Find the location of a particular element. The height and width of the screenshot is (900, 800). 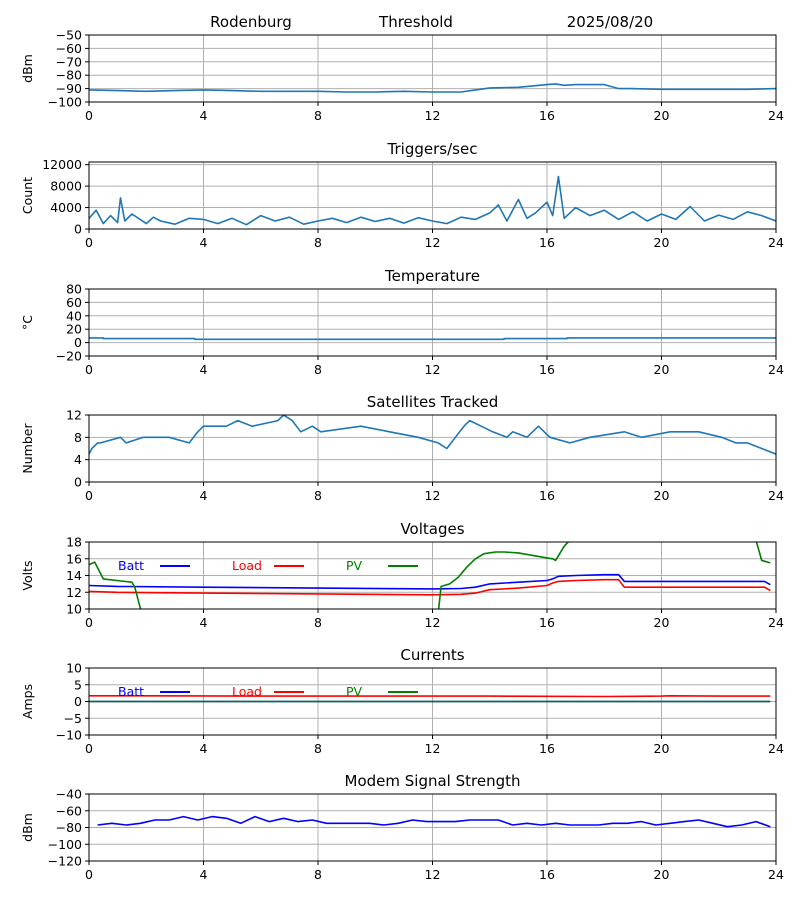

voltages-series-load is located at coordinates (430, 587).